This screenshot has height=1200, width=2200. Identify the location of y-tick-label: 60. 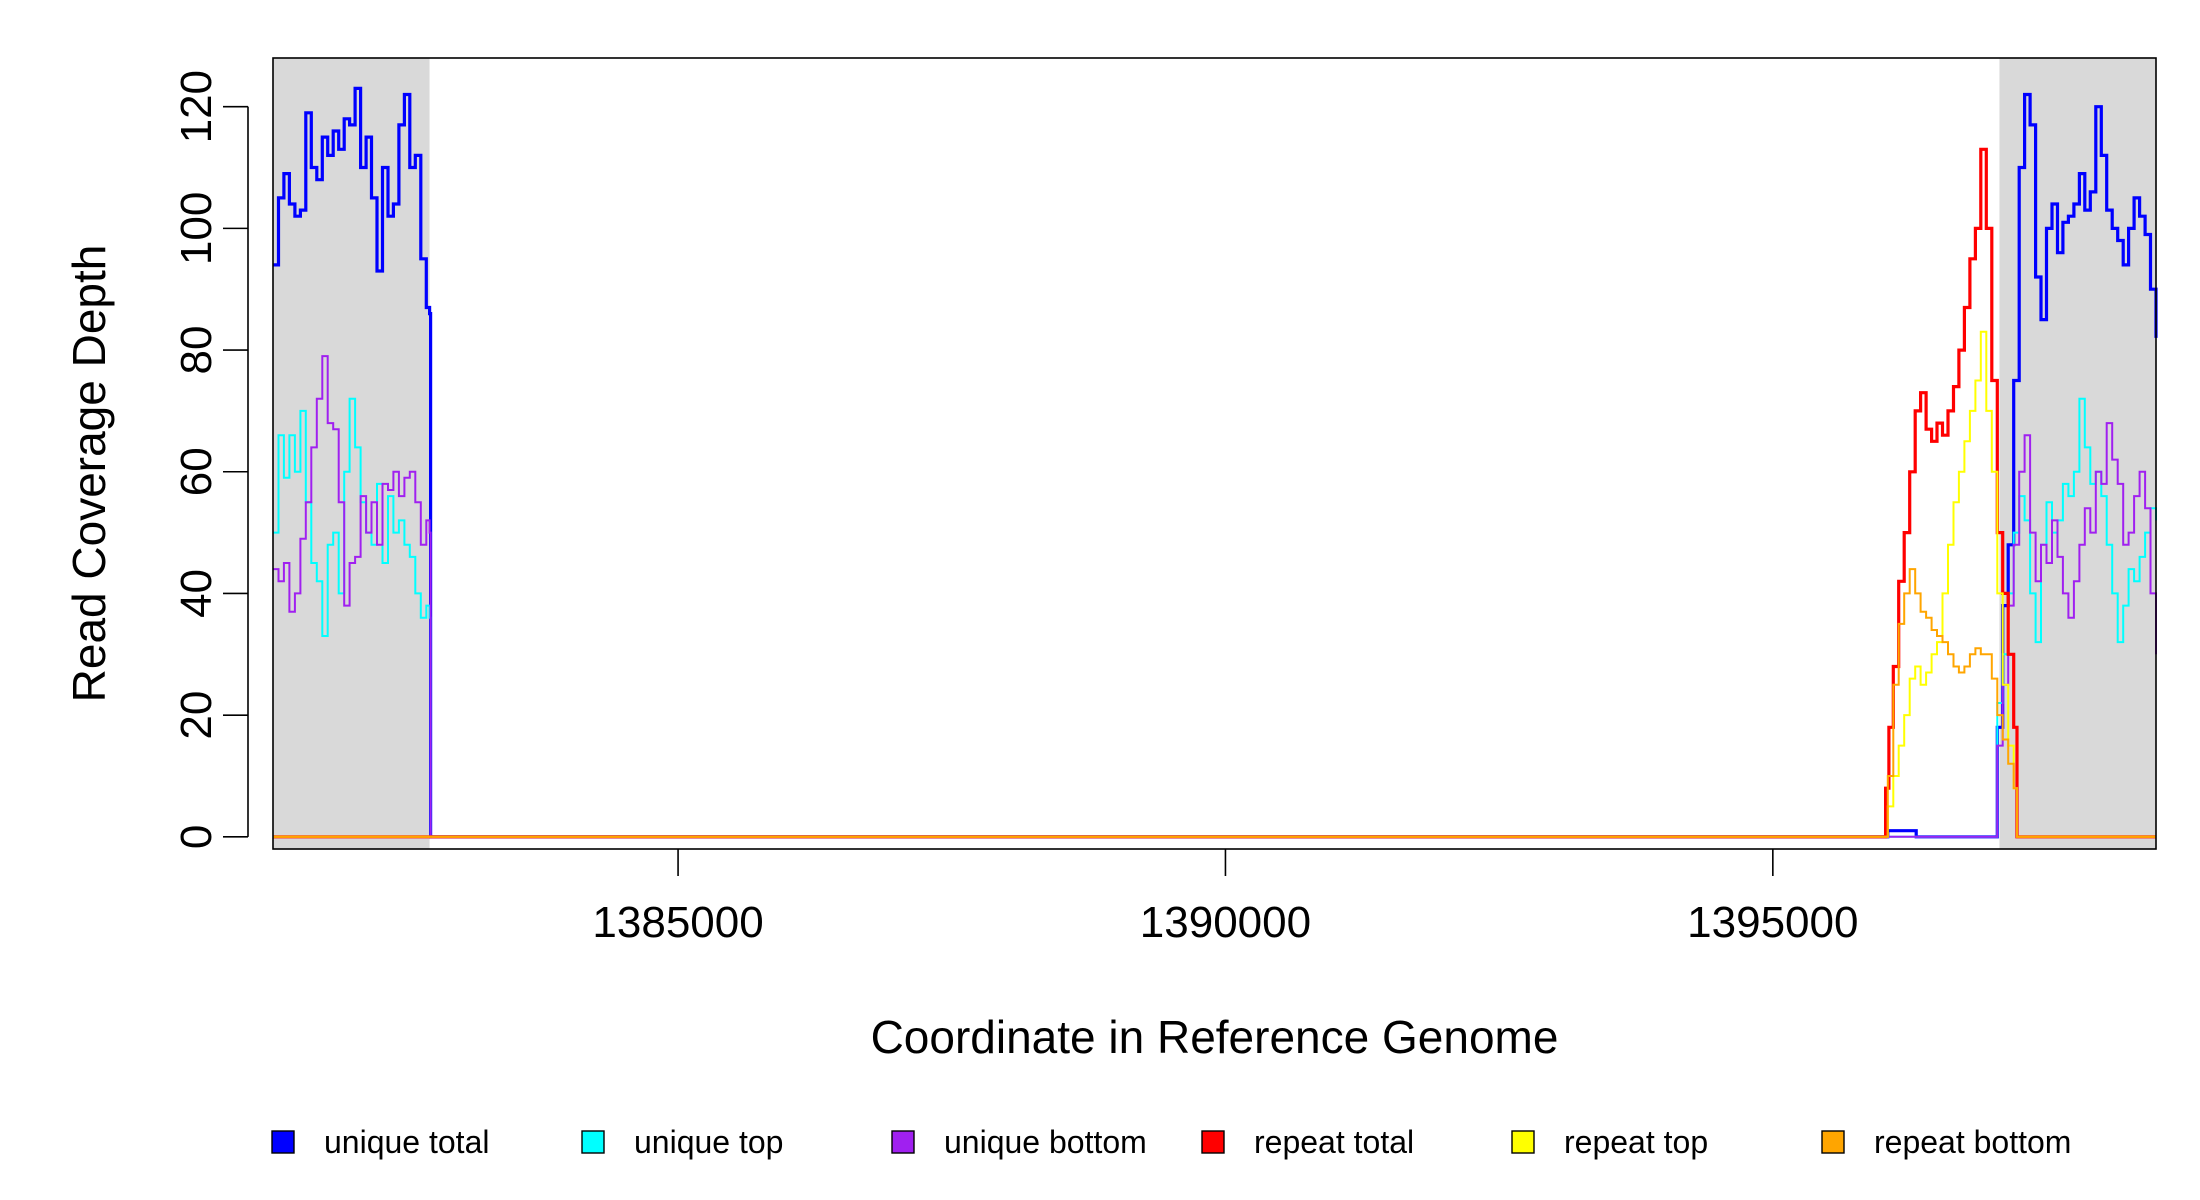
(196, 471).